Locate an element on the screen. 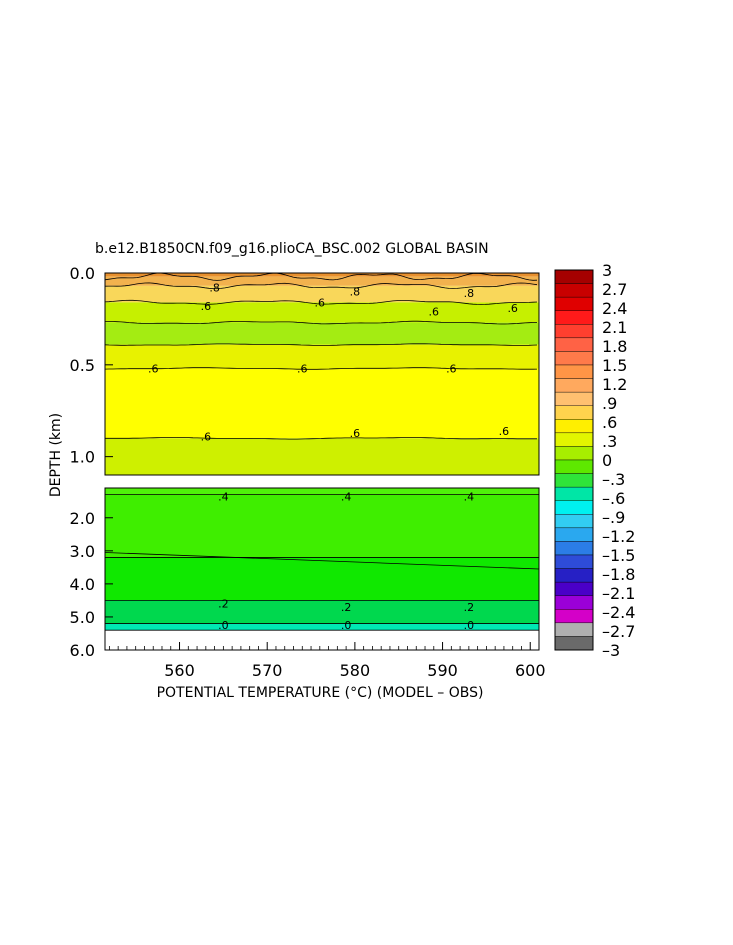  lower-panel: .4 .4 .4 .2 .2 .2 .0 .0 .0 is located at coordinates (322, 569).